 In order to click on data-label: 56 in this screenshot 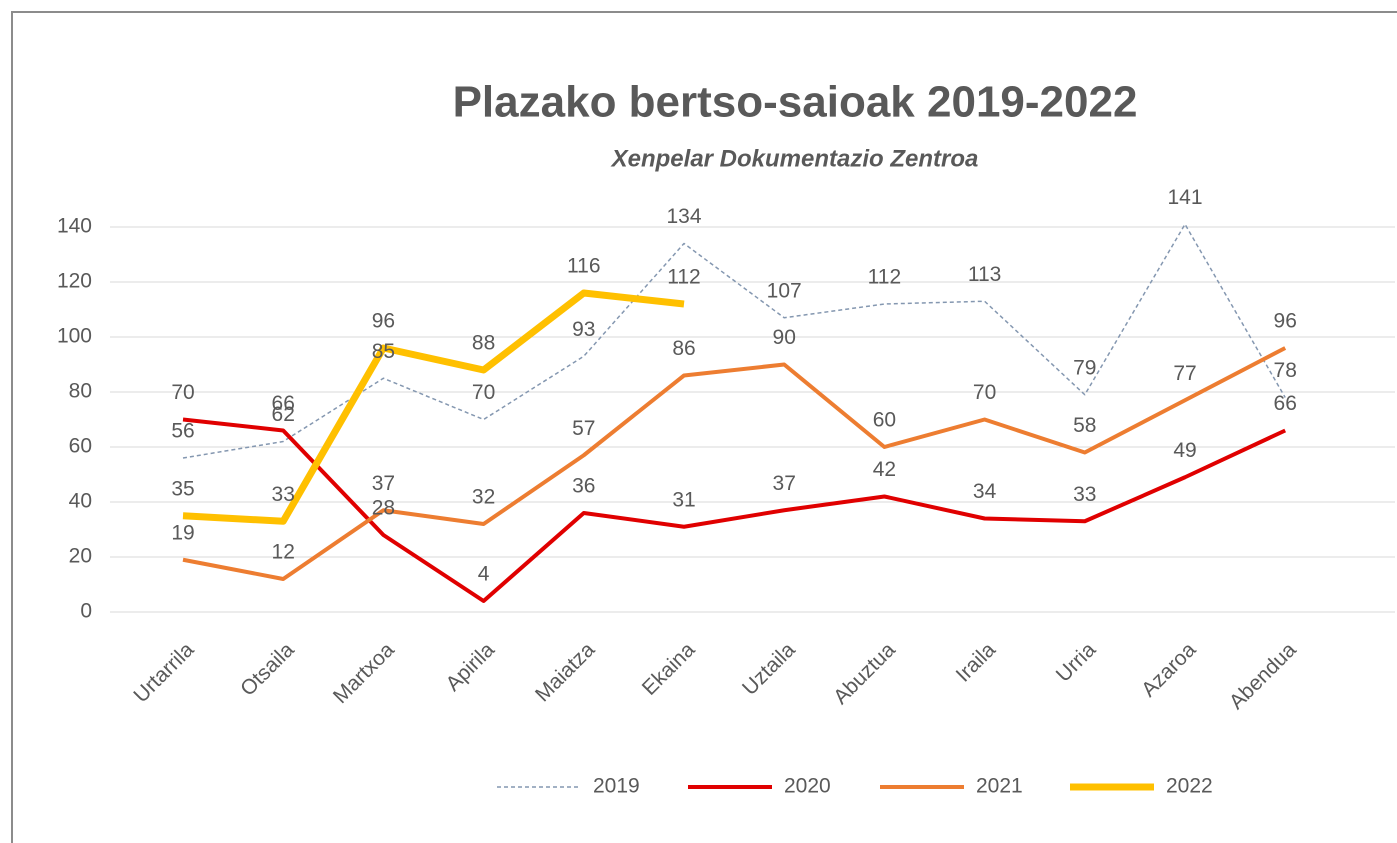, I will do `click(182, 431)`.